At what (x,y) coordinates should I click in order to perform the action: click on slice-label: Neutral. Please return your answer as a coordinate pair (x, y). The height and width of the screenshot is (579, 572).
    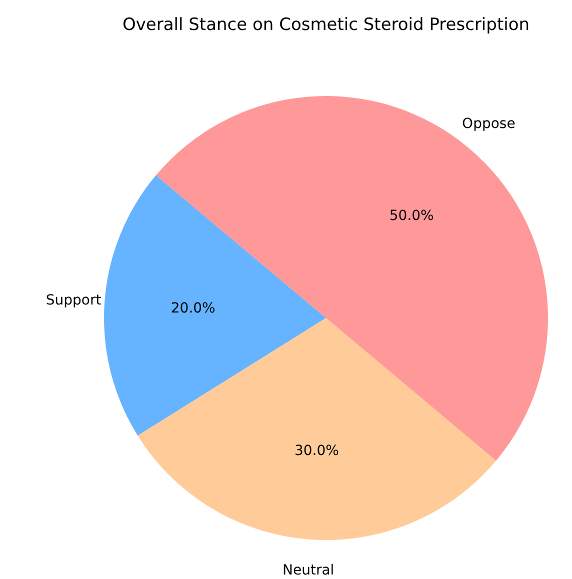
    Looking at the image, I should click on (308, 570).